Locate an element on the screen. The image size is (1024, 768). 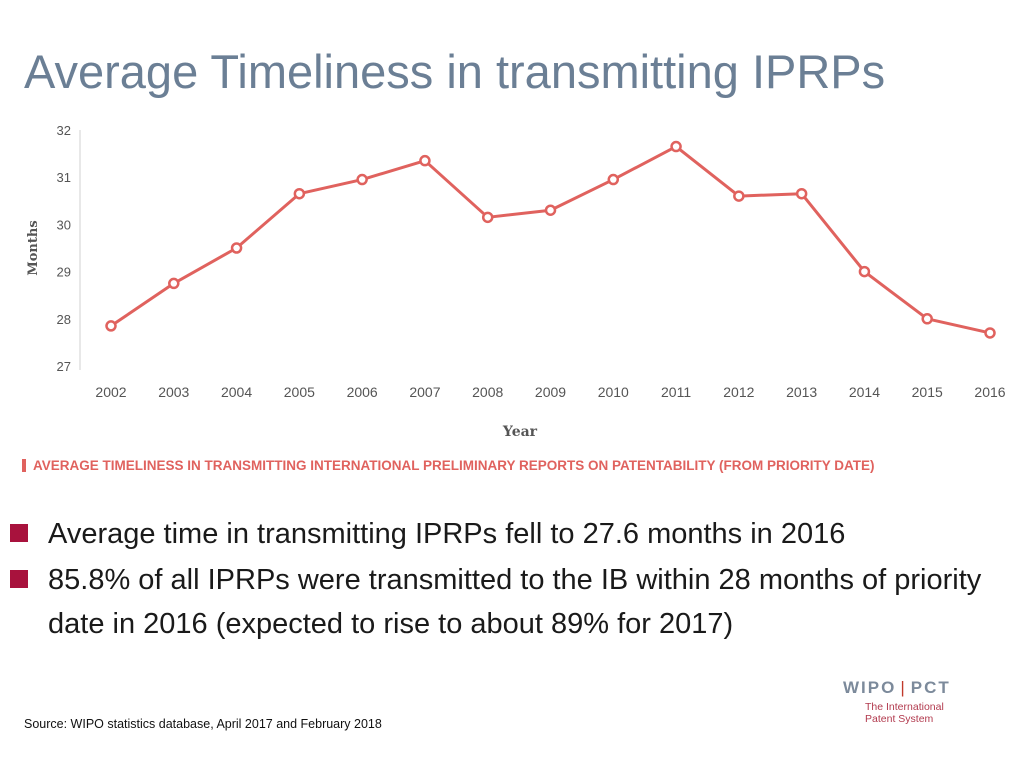
x-tick-label: 2007 is located at coordinates (424, 392).